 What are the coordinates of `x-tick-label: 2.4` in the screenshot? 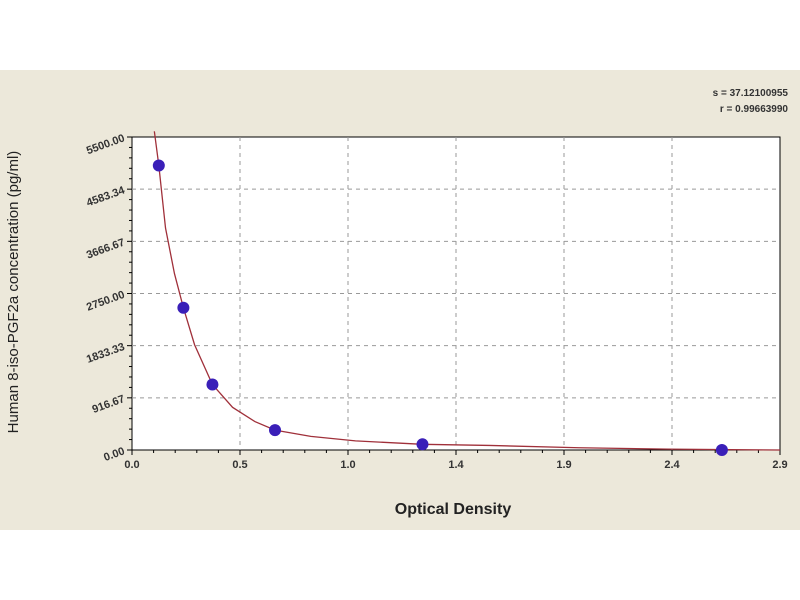 It's located at (672, 465).